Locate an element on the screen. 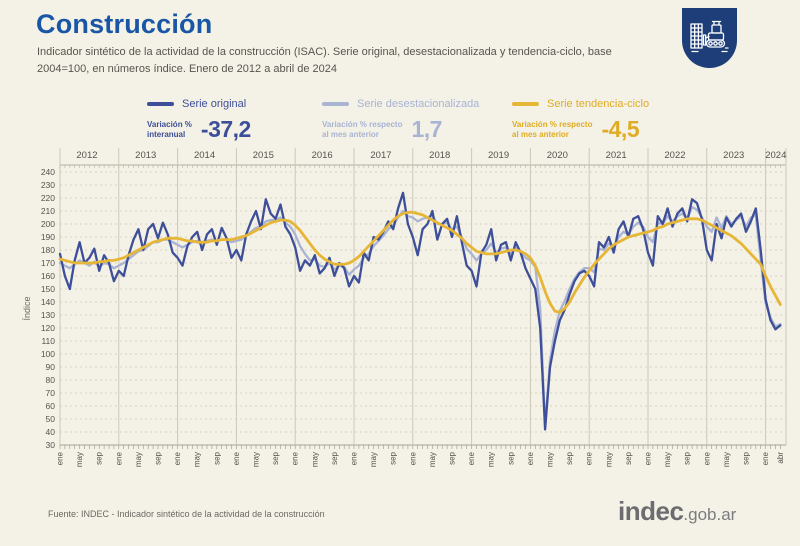 The height and width of the screenshot is (546, 800). svg-text: 200 is located at coordinates (48, 224).